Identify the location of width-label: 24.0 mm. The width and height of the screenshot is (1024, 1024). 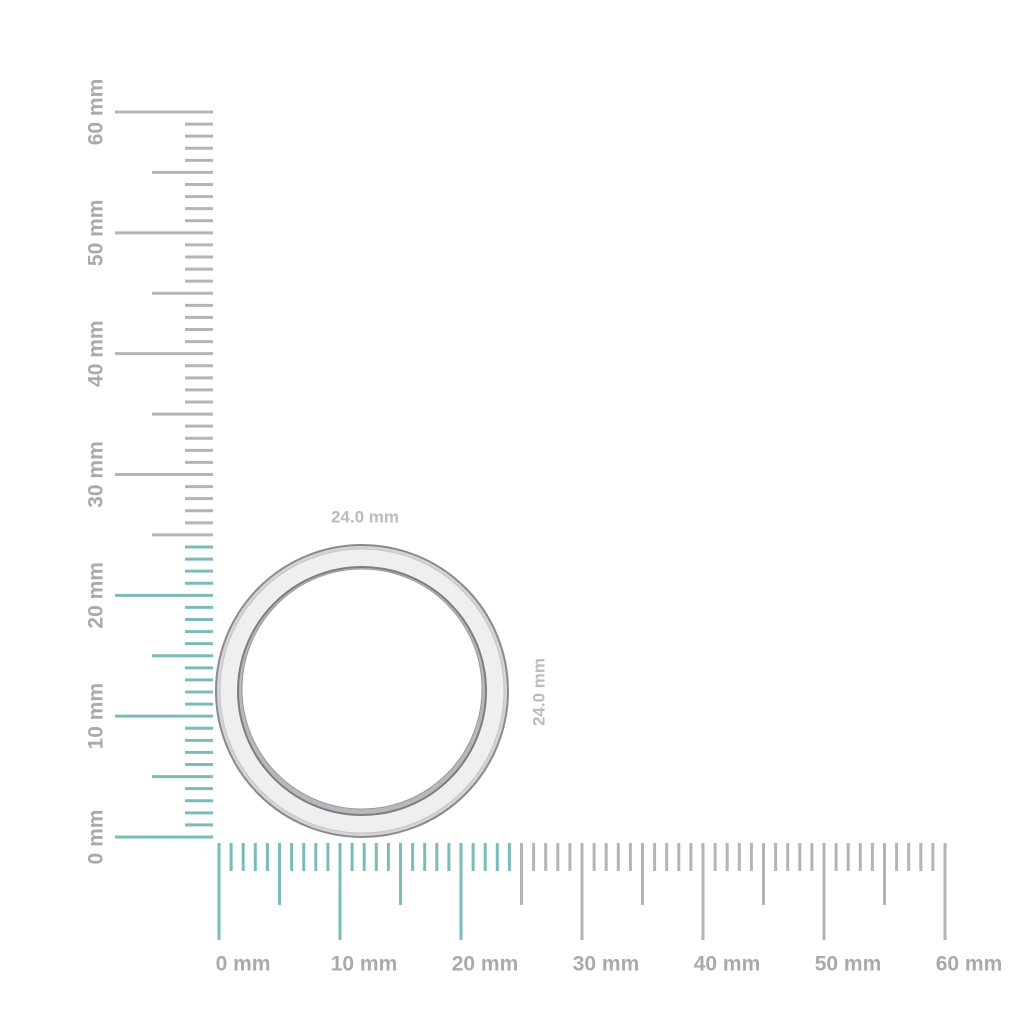
(365, 516).